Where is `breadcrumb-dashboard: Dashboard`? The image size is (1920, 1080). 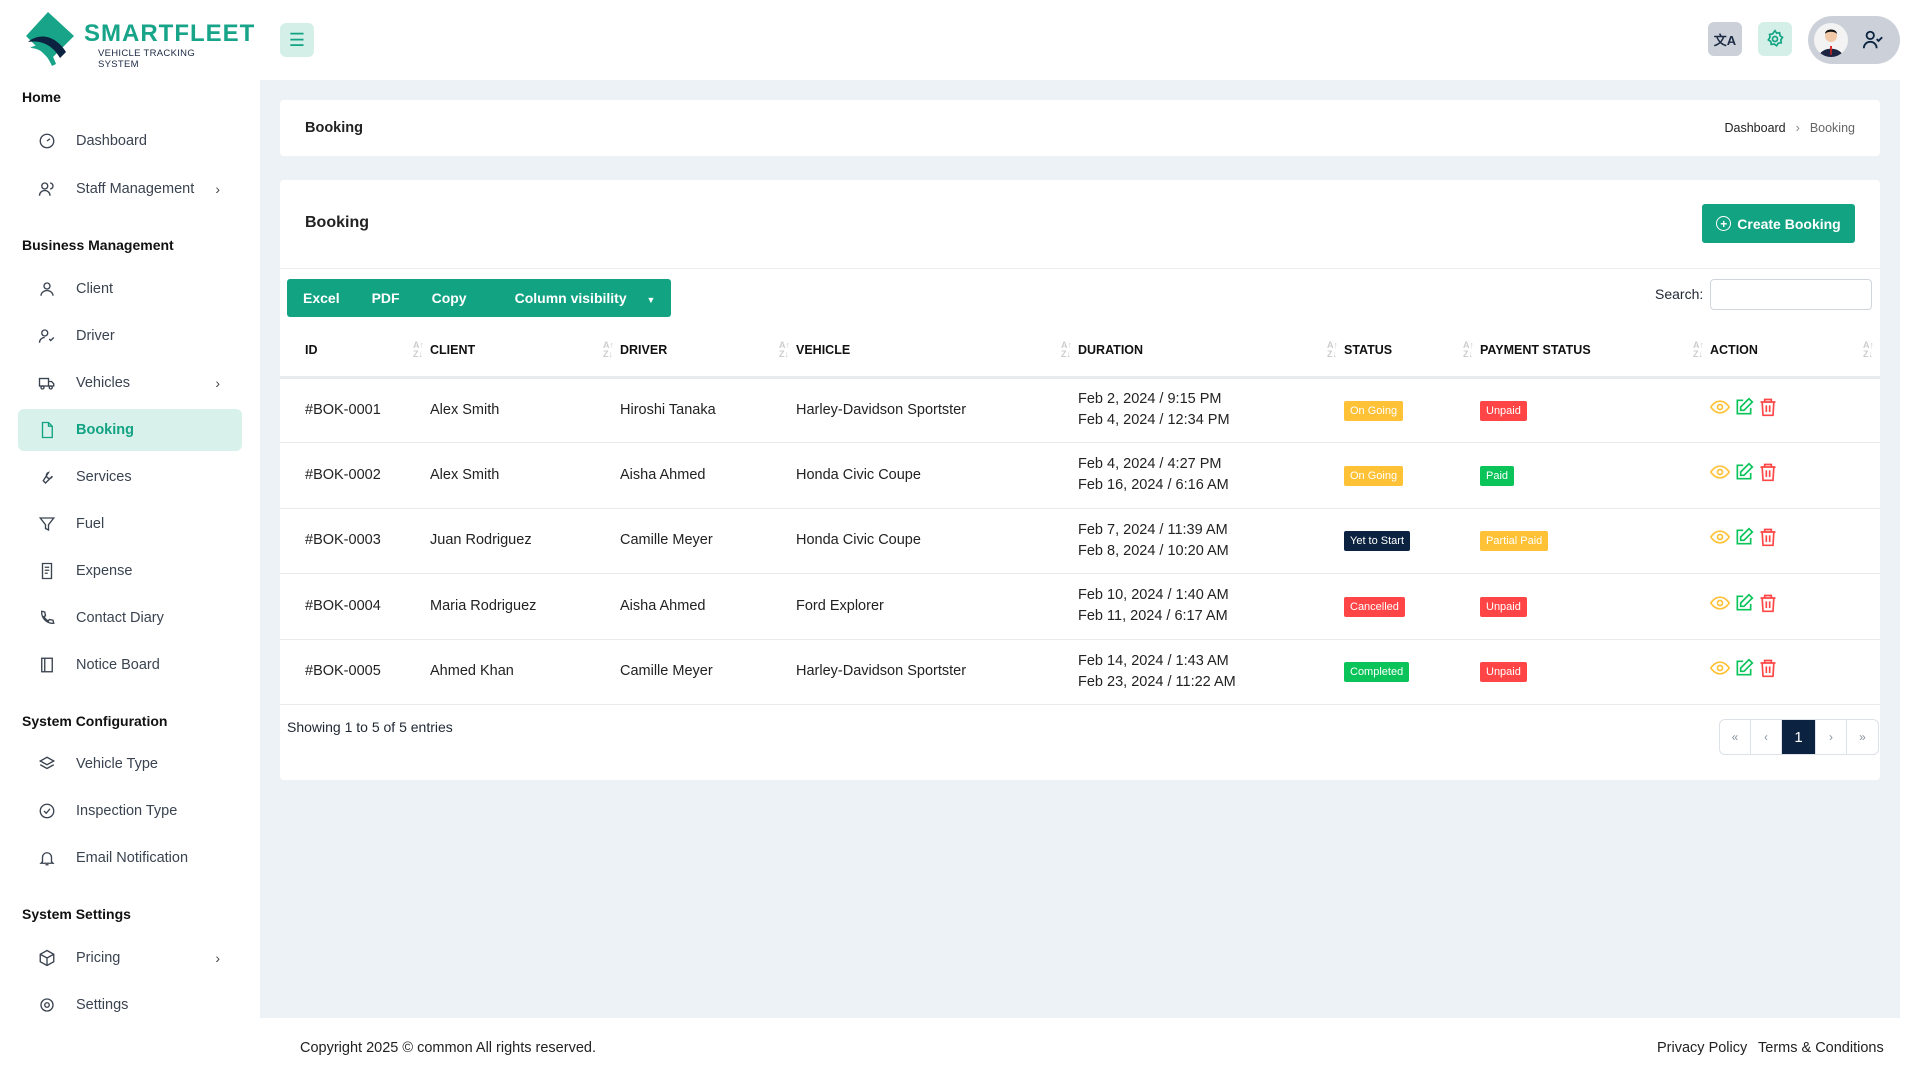
breadcrumb-dashboard: Dashboard is located at coordinates (1755, 128).